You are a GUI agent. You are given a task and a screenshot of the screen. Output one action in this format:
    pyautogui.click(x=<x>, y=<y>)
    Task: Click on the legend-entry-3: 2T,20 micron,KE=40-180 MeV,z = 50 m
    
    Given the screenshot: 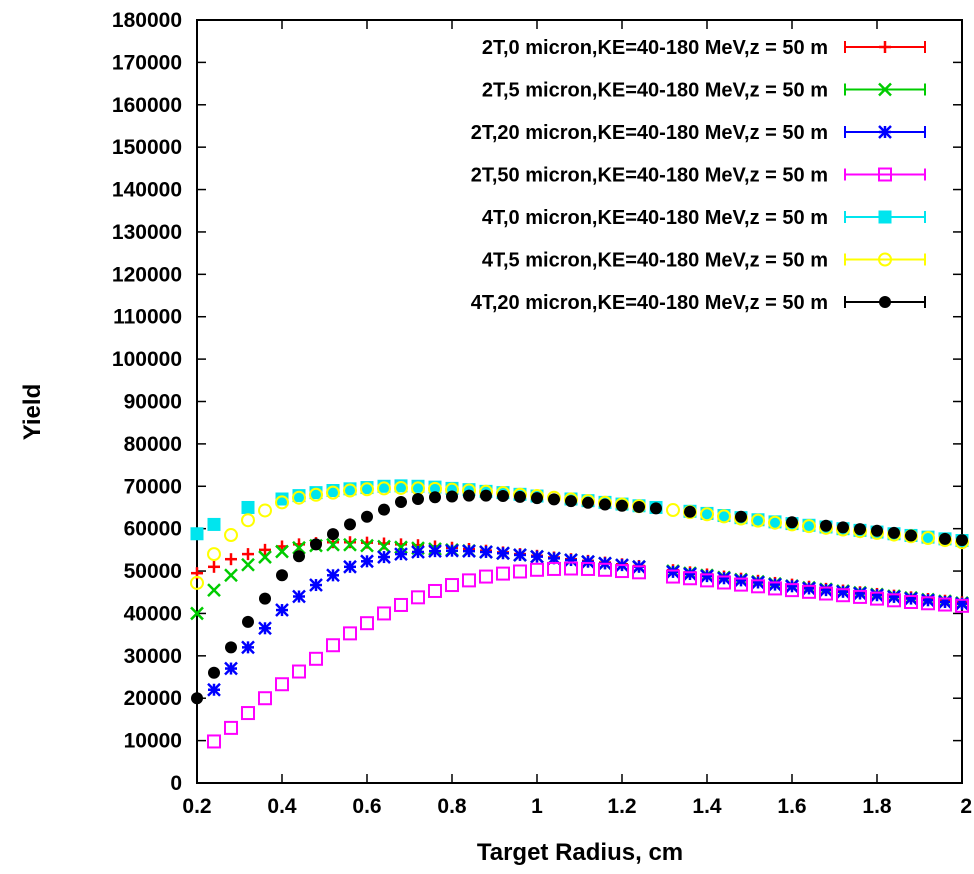 What is the action you would take?
    pyautogui.click(x=698, y=133)
    